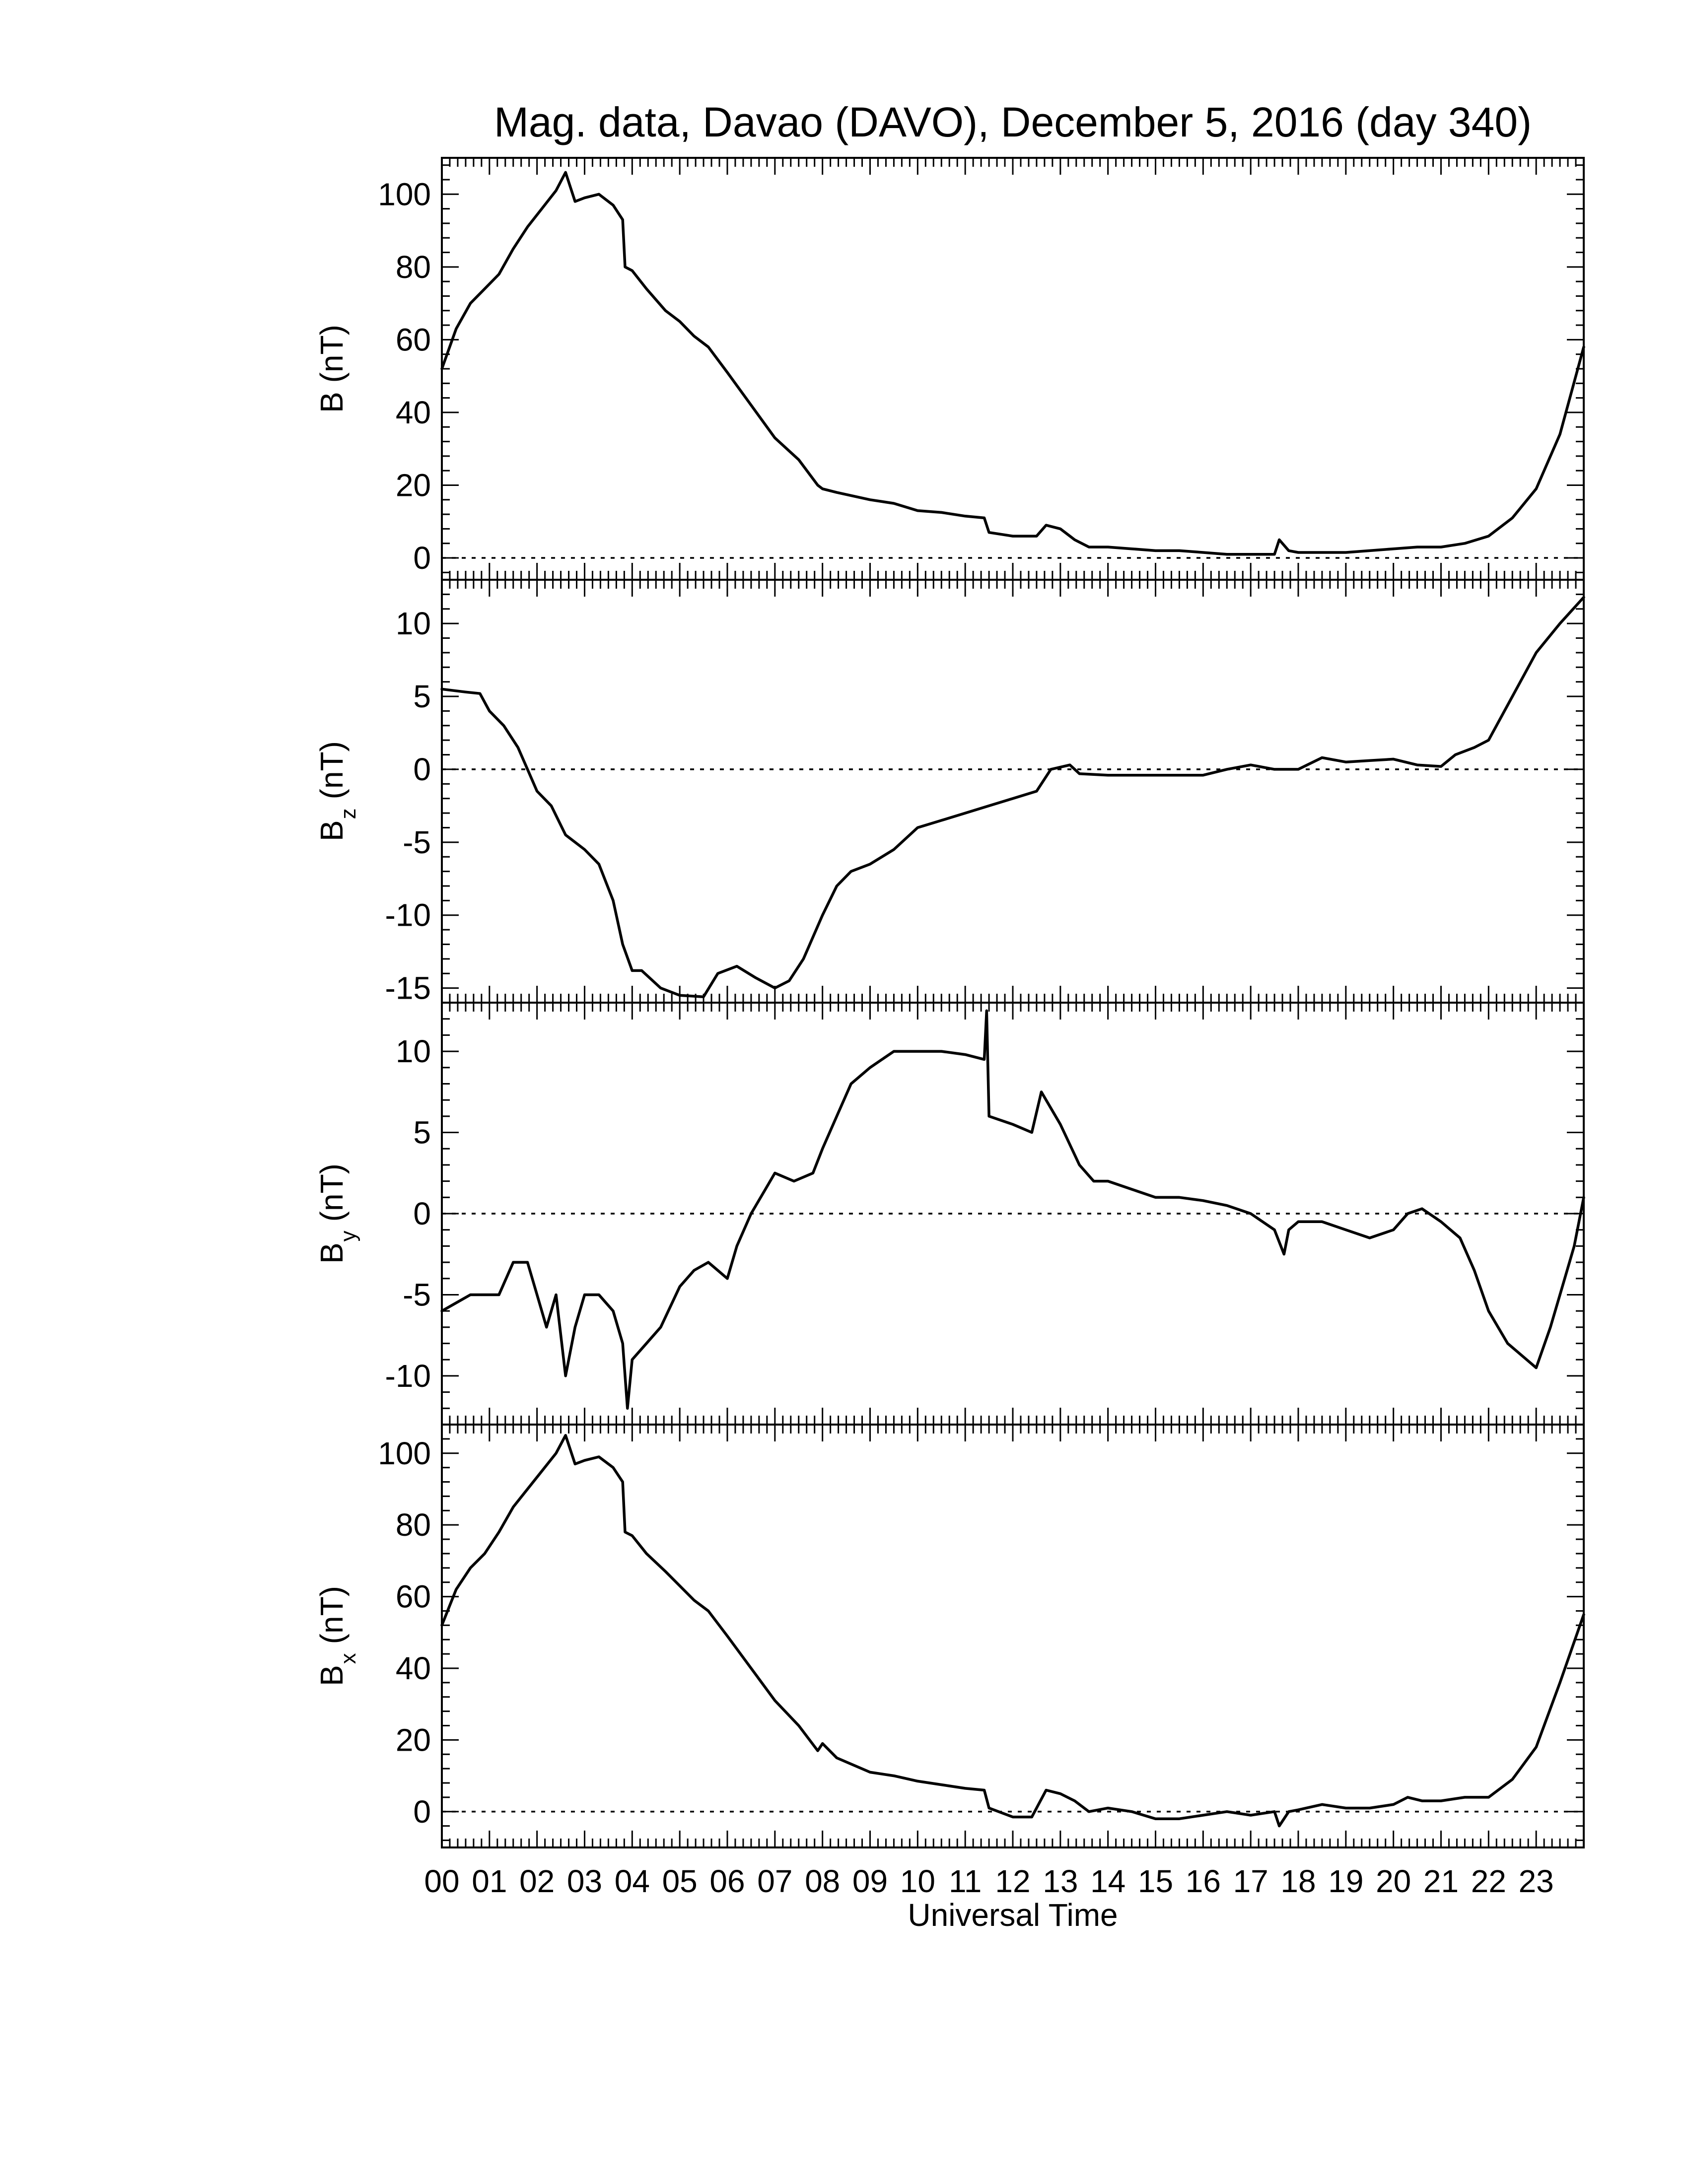 The width and height of the screenshot is (1688, 2184). What do you see at coordinates (1012, 1630) in the screenshot?
I see `series-line-bx` at bounding box center [1012, 1630].